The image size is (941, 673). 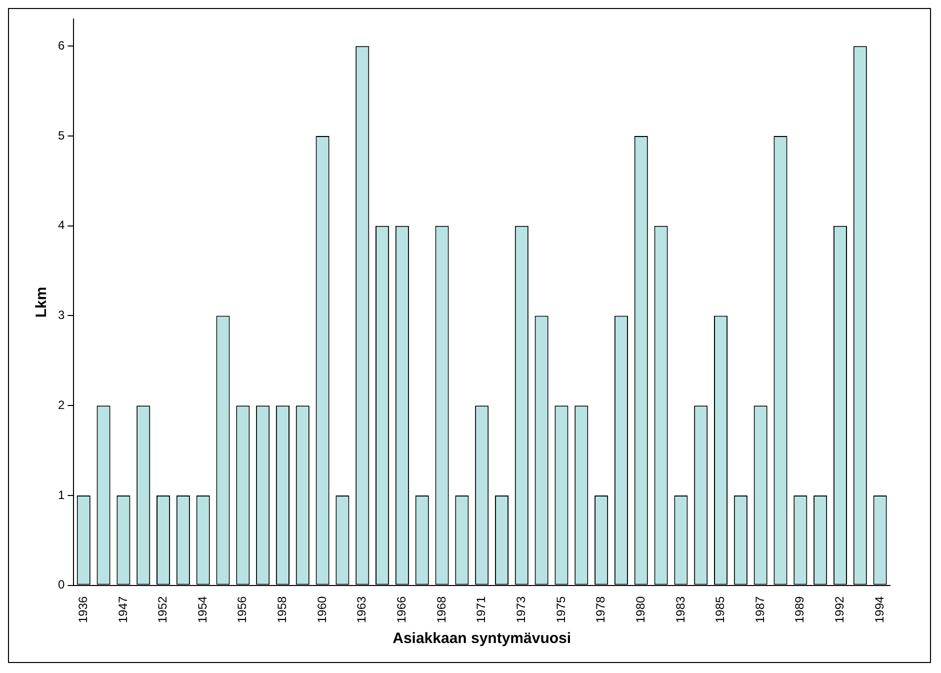 I want to click on x-tick-label: 1987, so click(x=759, y=610).